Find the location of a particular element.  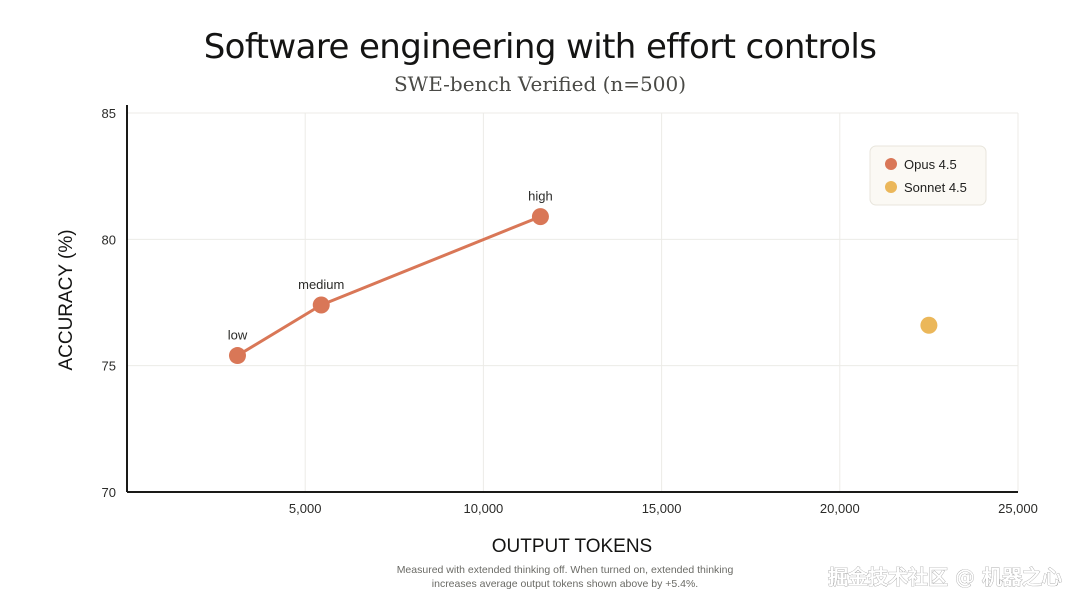

data-point-label: low is located at coordinates (238, 335).